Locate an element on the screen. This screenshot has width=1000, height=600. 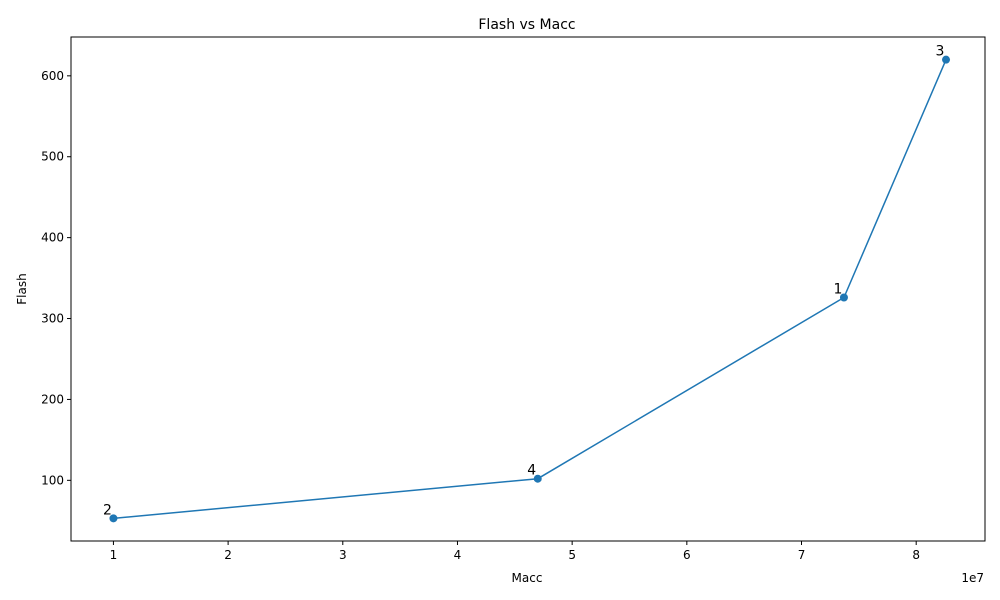
y-tick-label: 400 is located at coordinates (52, 238).